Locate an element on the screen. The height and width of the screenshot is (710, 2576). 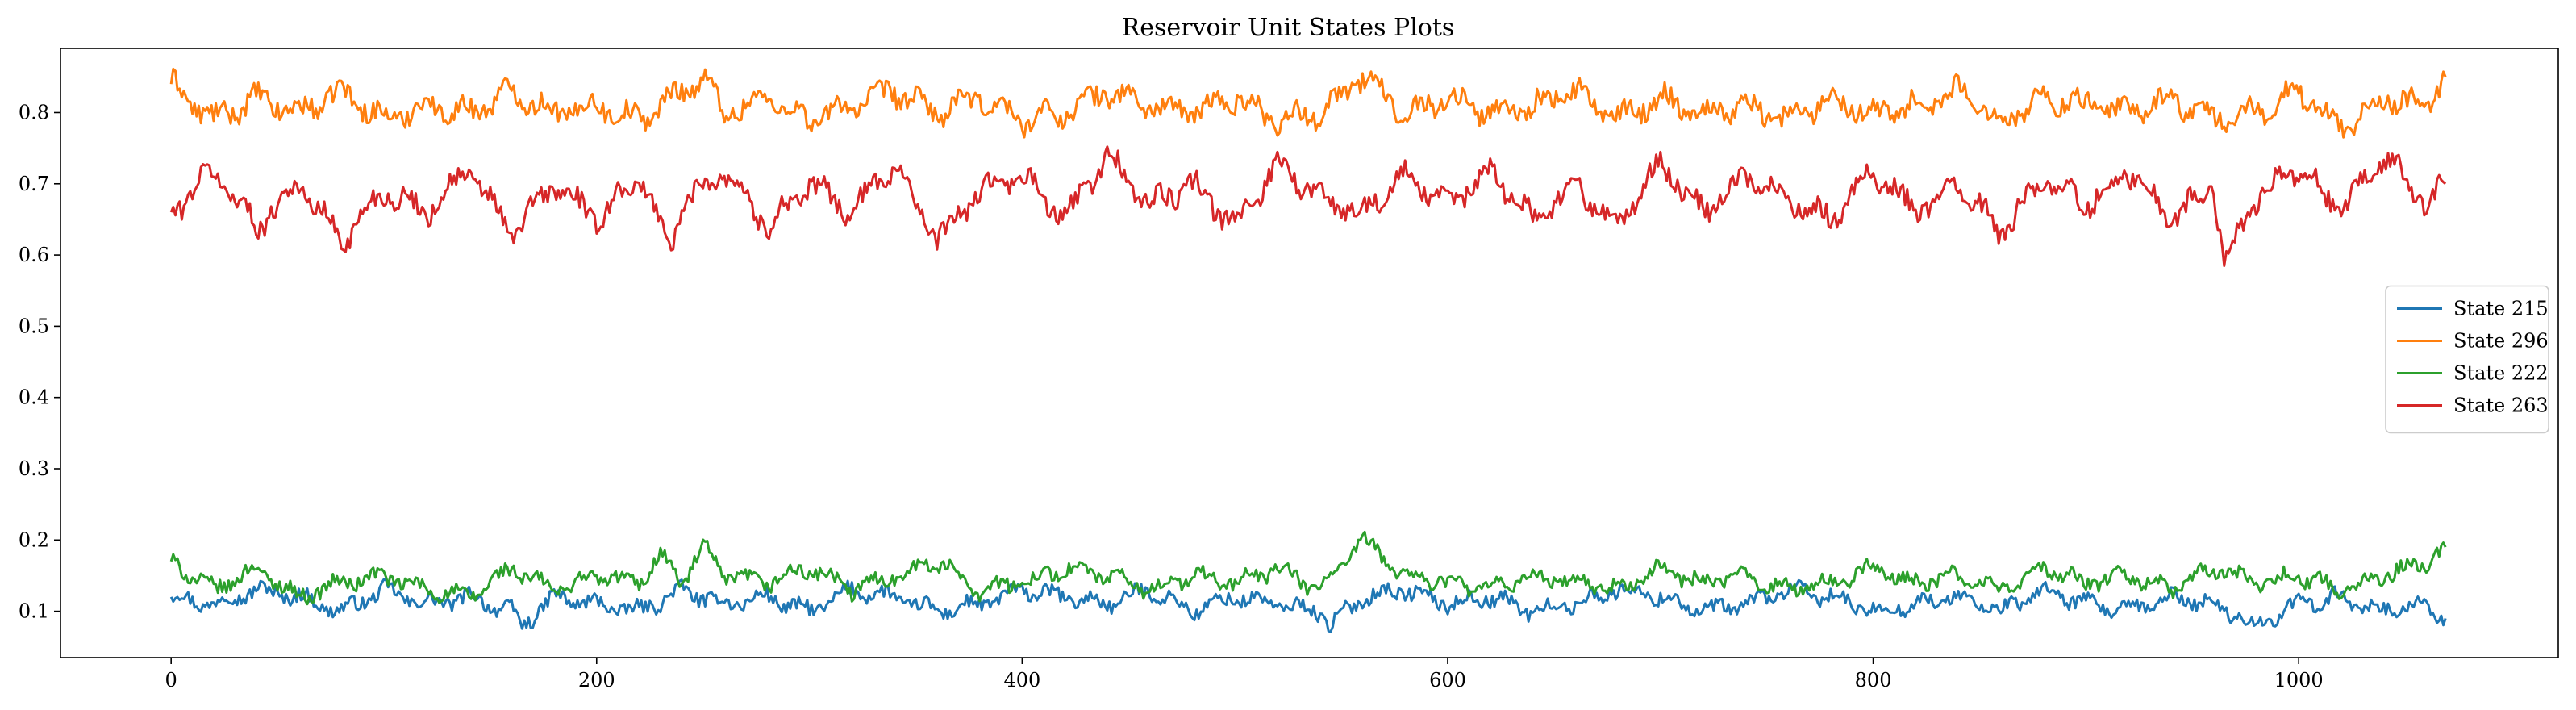
chart-title: Reservoir Unit States Plots is located at coordinates (1288, 28).